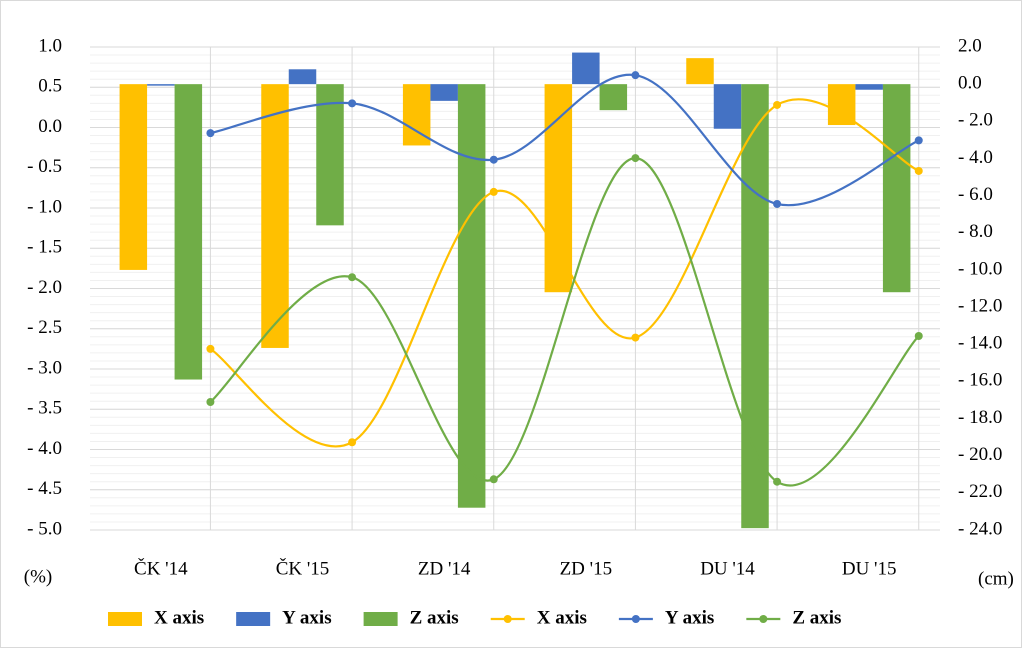 The image size is (1022, 648). Describe the element at coordinates (980, 343) in the screenshot. I see `y2-tick-label: - 14.0` at that location.